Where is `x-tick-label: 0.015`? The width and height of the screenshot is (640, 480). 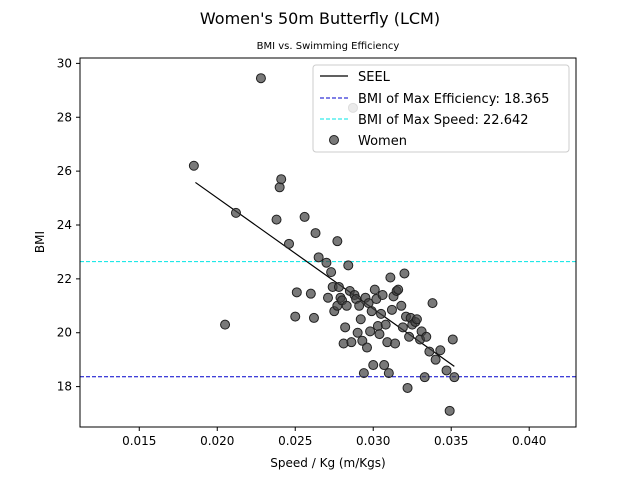
x-tick-label: 0.015 is located at coordinates (139, 441).